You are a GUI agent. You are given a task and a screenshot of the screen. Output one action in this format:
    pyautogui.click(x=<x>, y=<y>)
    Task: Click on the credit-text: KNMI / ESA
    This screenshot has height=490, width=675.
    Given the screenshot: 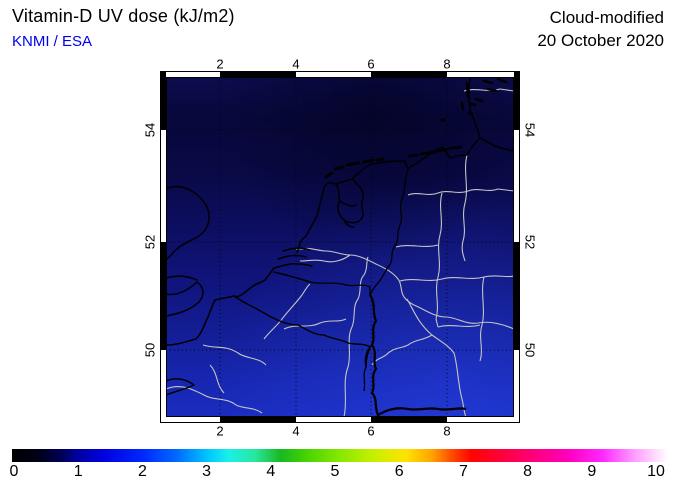 What is the action you would take?
    pyautogui.click(x=52, y=41)
    